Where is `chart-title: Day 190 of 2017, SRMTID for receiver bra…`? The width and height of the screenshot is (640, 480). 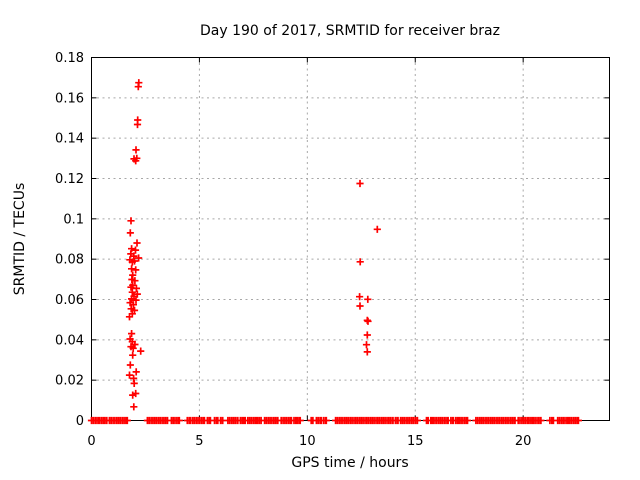 chart-title: Day 190 of 2017, SRMTID for receiver bra… is located at coordinates (350, 31).